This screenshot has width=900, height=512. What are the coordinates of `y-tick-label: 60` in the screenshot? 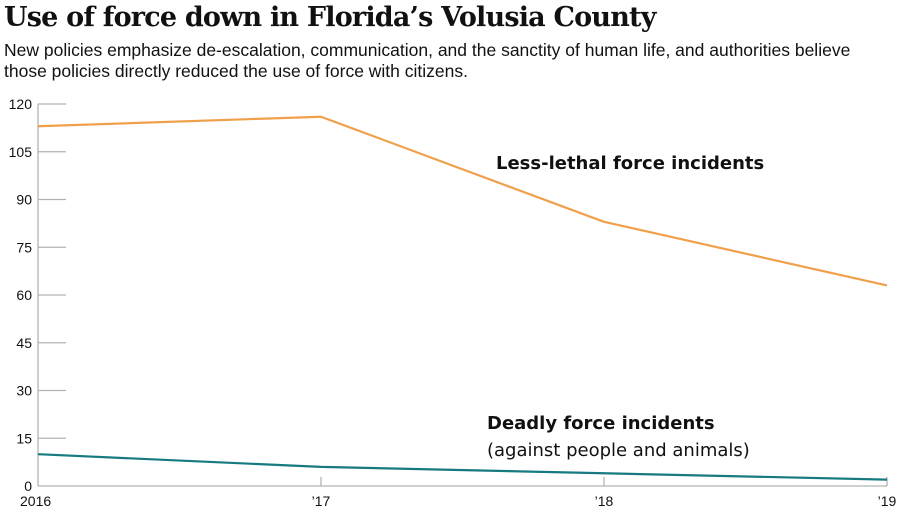 It's located at (24, 295).